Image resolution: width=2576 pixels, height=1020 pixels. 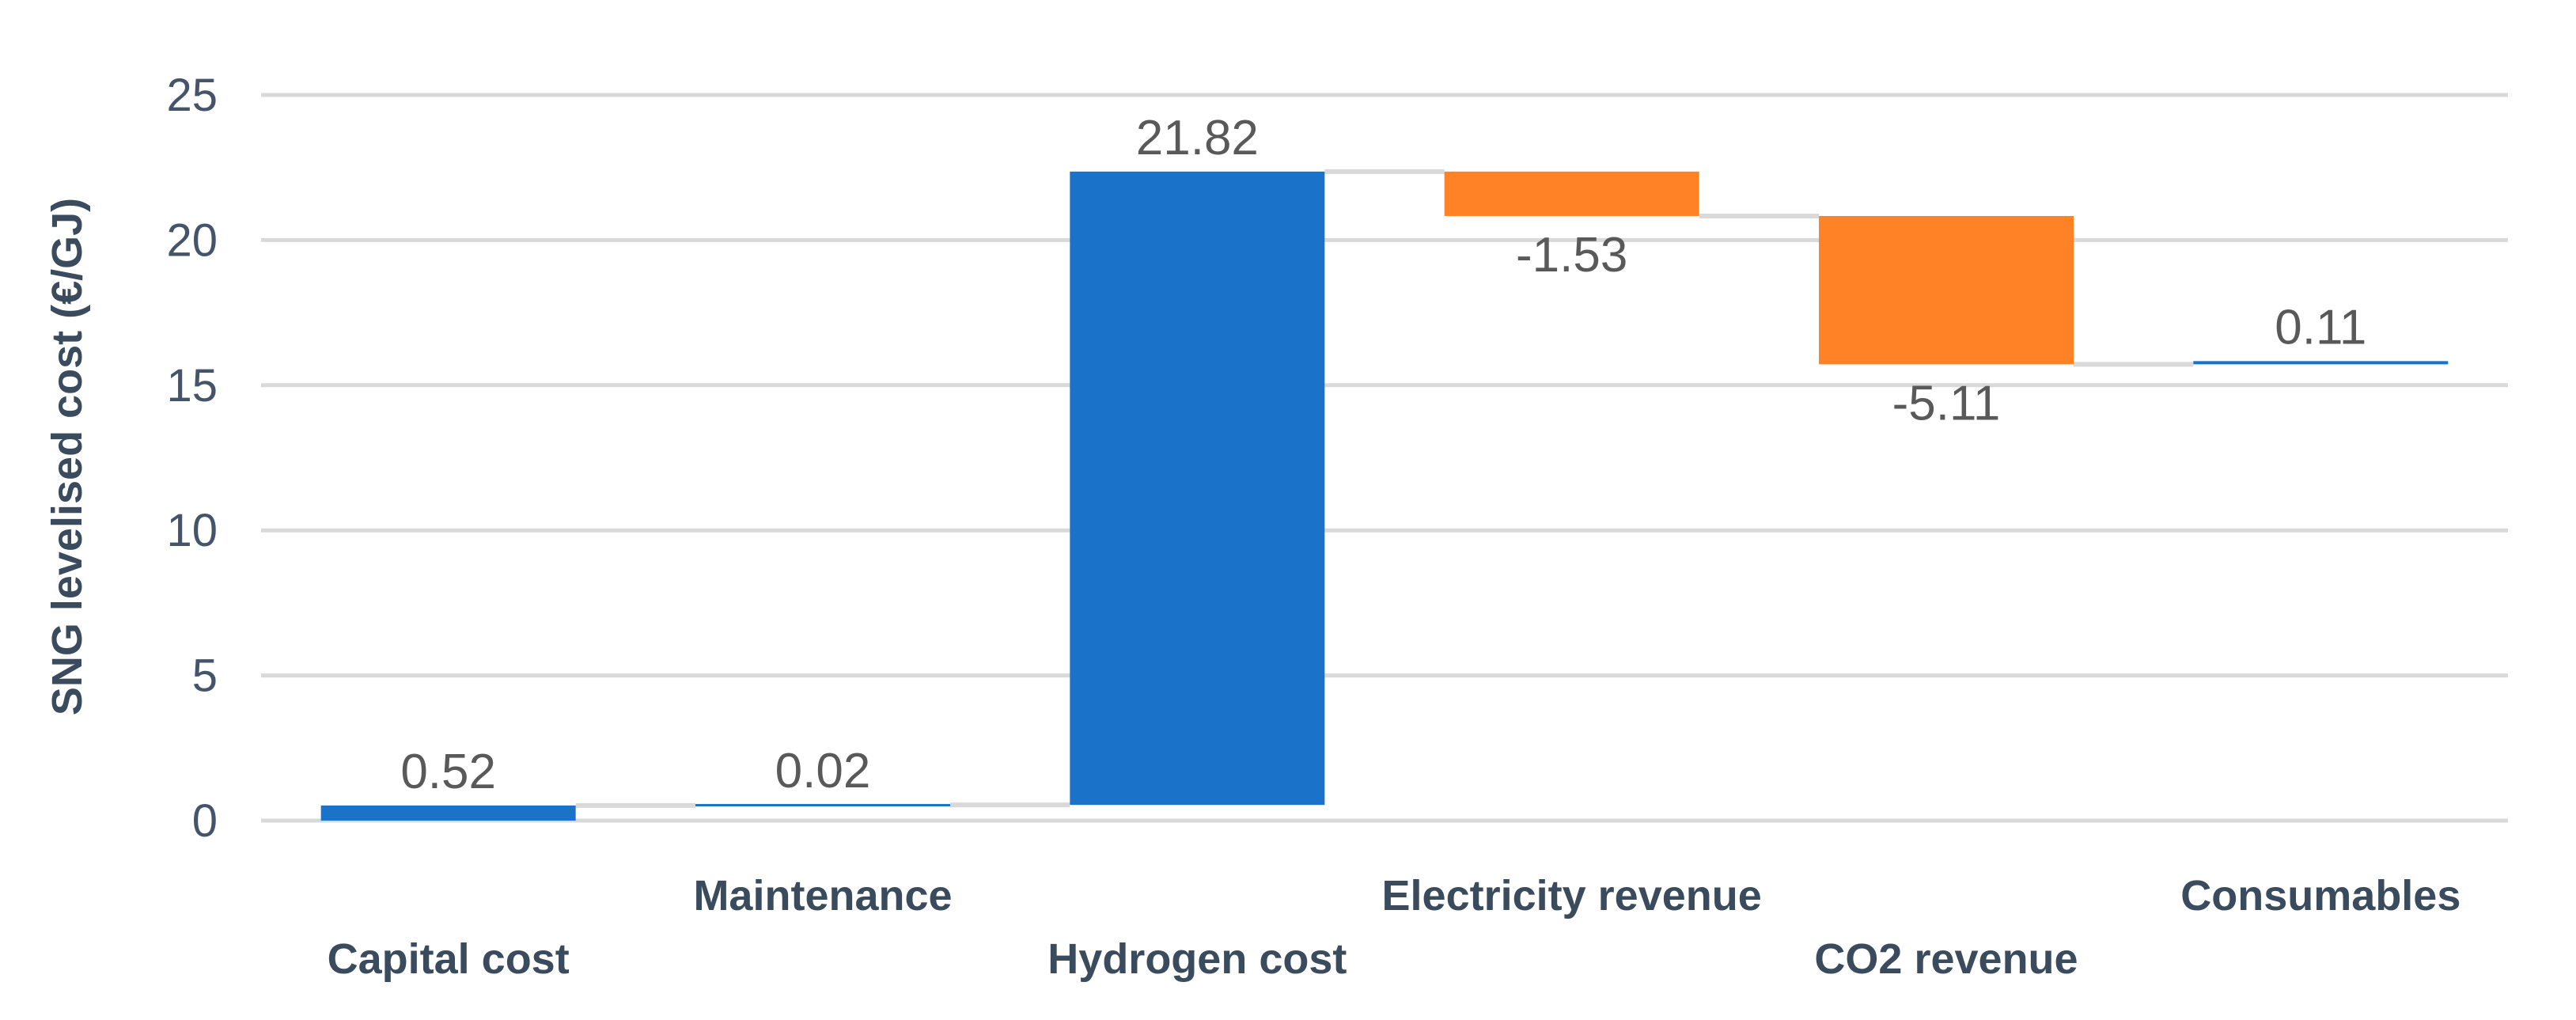 I want to click on data-label: 0.52, so click(x=448, y=772).